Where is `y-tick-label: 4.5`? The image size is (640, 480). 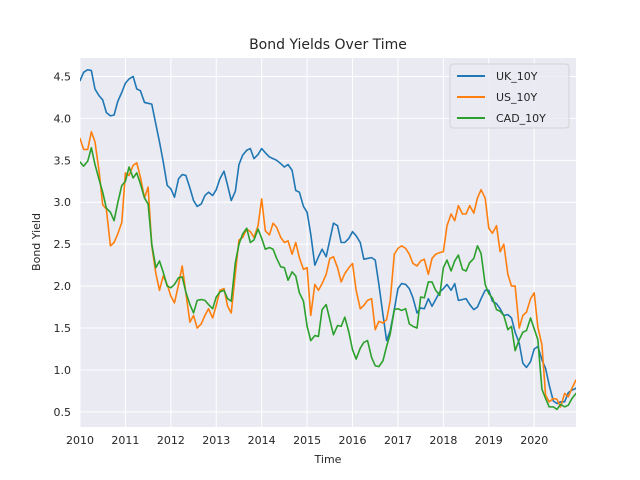
y-tick-label: 4.5 is located at coordinates (63, 76).